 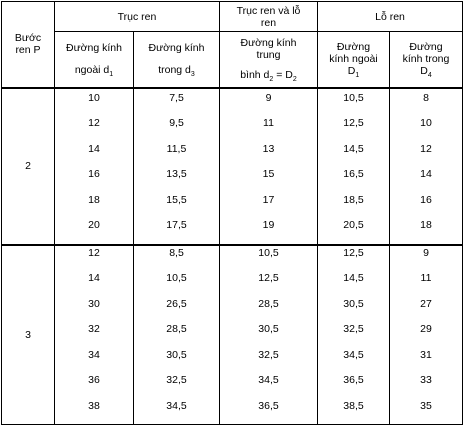 I want to click on col-pitch-d2: 10,5 12,5 28,5 30,5 32,5 34,5 36,5, so click(x=268, y=334).